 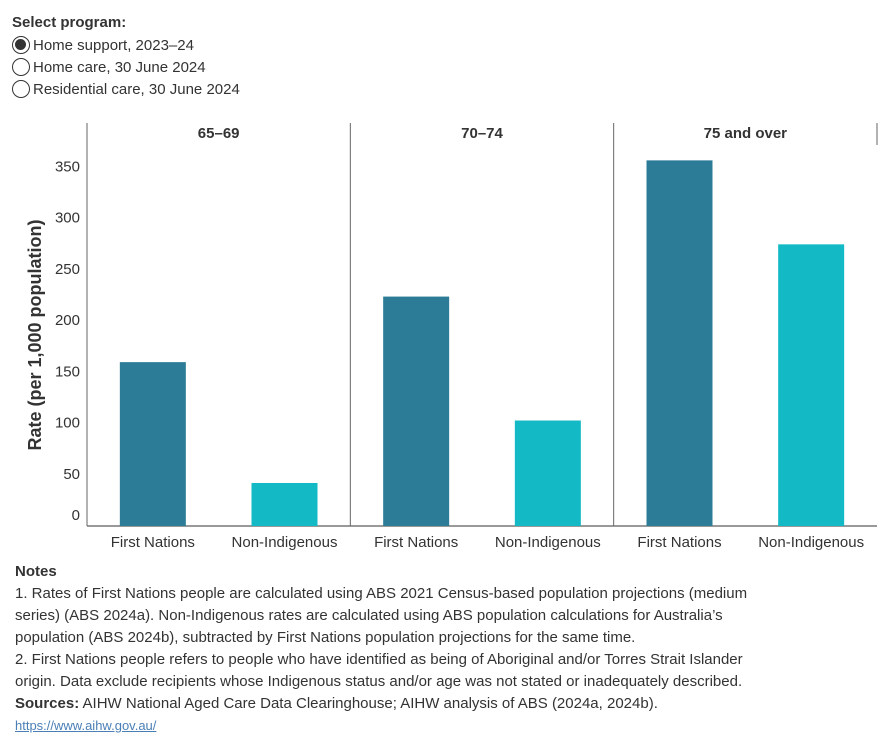 What do you see at coordinates (119, 67) in the screenshot?
I see `option-label: Home care, 30 June 2024` at bounding box center [119, 67].